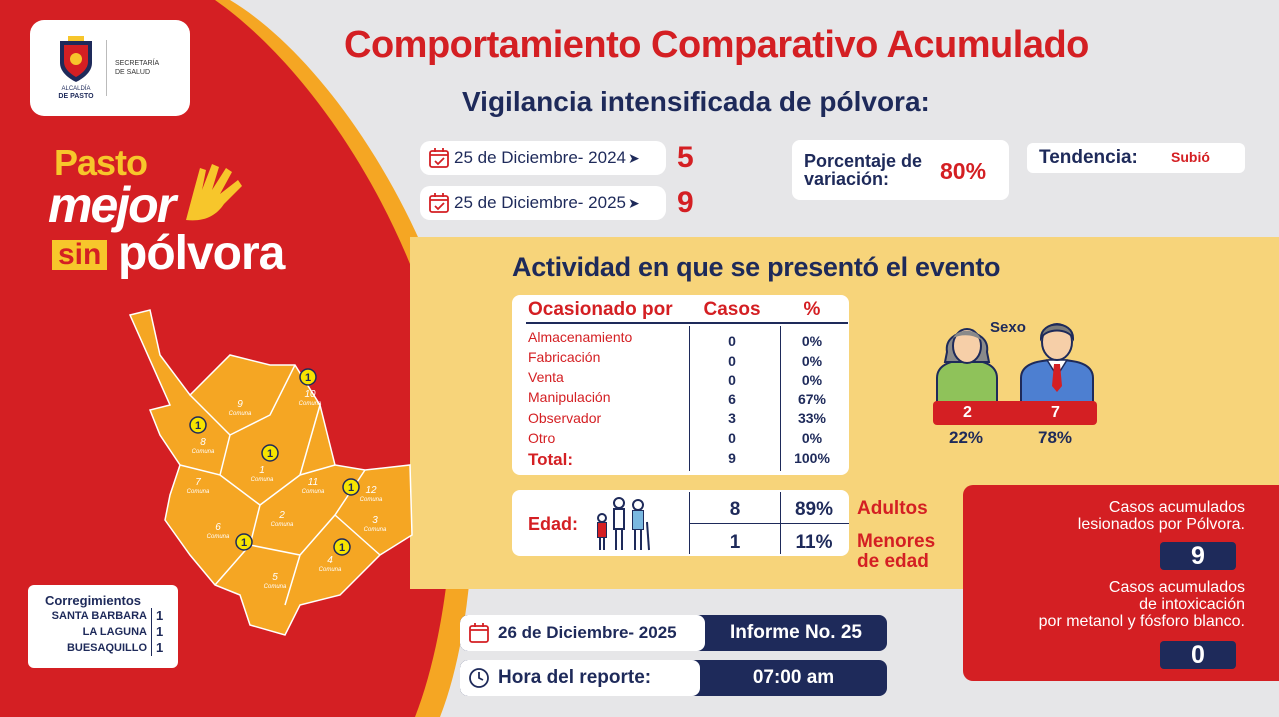 The height and width of the screenshot is (717, 1279). Describe the element at coordinates (793, 677) in the screenshot. I see `time-value: 07:00 am` at that location.